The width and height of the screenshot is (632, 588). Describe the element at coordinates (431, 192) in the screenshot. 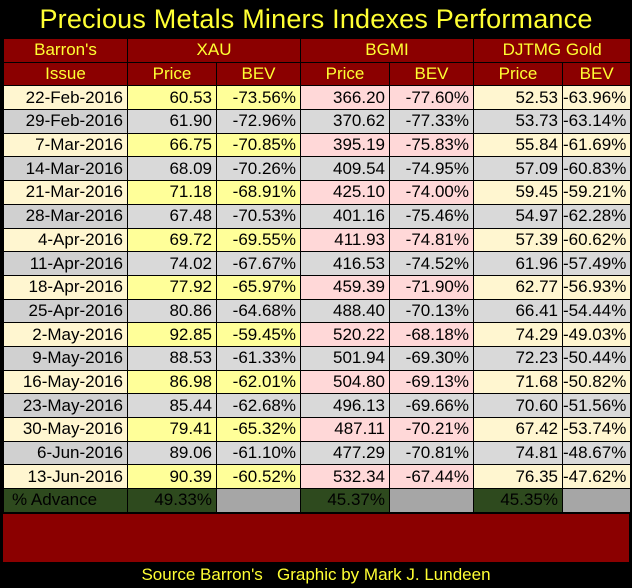

I see `cell-bgmi-bev: -74.00%` at that location.